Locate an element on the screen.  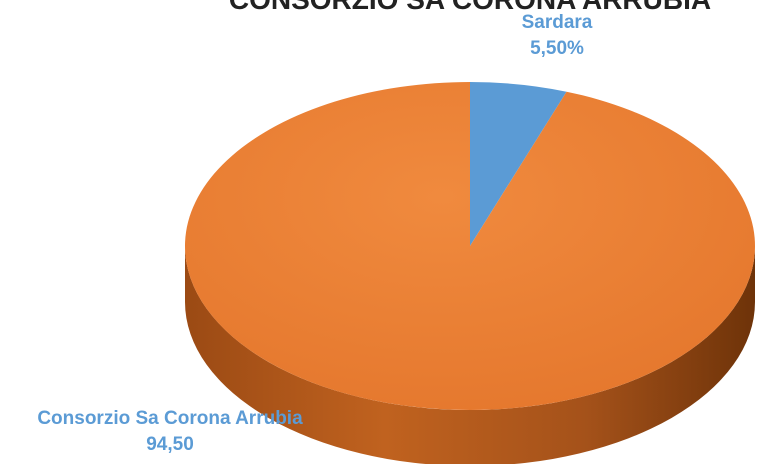
chart-title: CONSORZIO SA CORONA ARRUBIA is located at coordinates (463, 8).